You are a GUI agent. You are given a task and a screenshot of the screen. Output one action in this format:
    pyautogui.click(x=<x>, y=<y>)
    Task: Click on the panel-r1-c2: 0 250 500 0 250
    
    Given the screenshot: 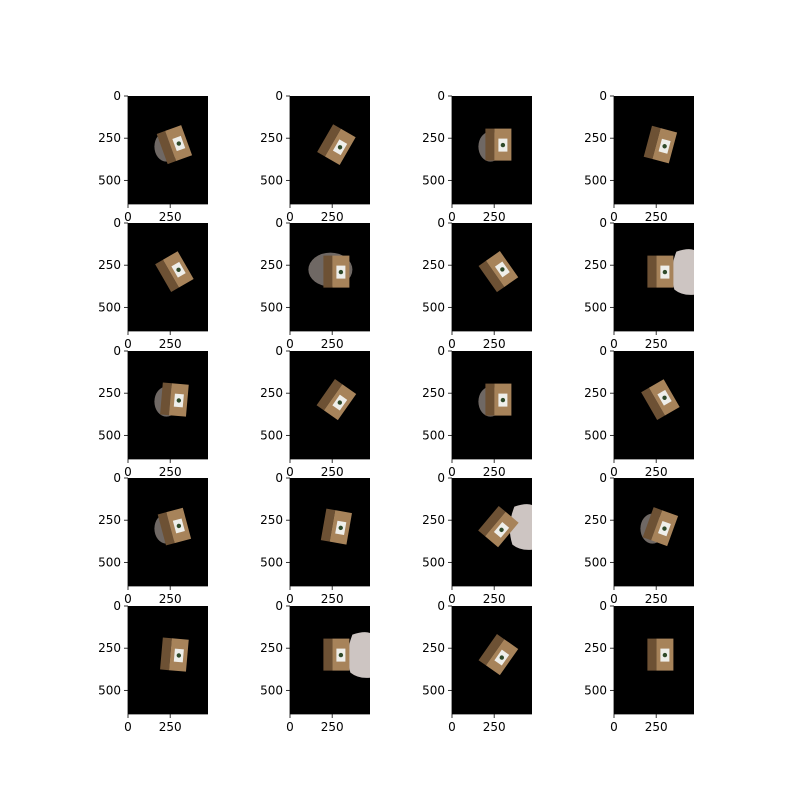 What is the action you would take?
    pyautogui.click(x=315, y=156)
    